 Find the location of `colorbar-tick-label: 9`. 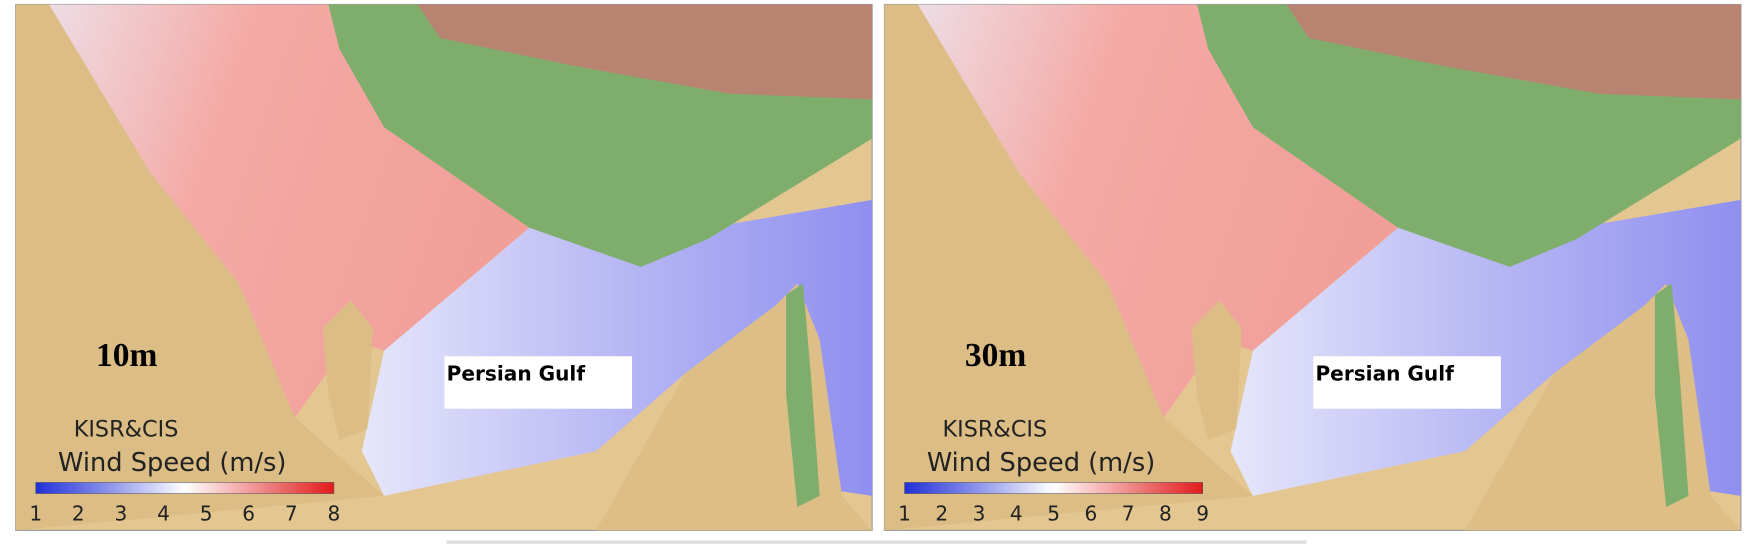

colorbar-tick-label: 9 is located at coordinates (1202, 513).